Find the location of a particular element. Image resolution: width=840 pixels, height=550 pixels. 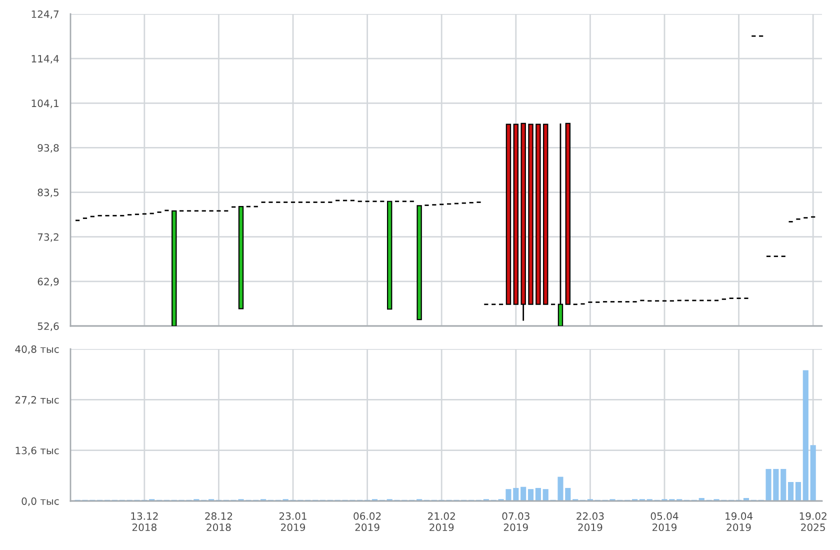

y-tick-label: 104,1 is located at coordinates (45, 104).